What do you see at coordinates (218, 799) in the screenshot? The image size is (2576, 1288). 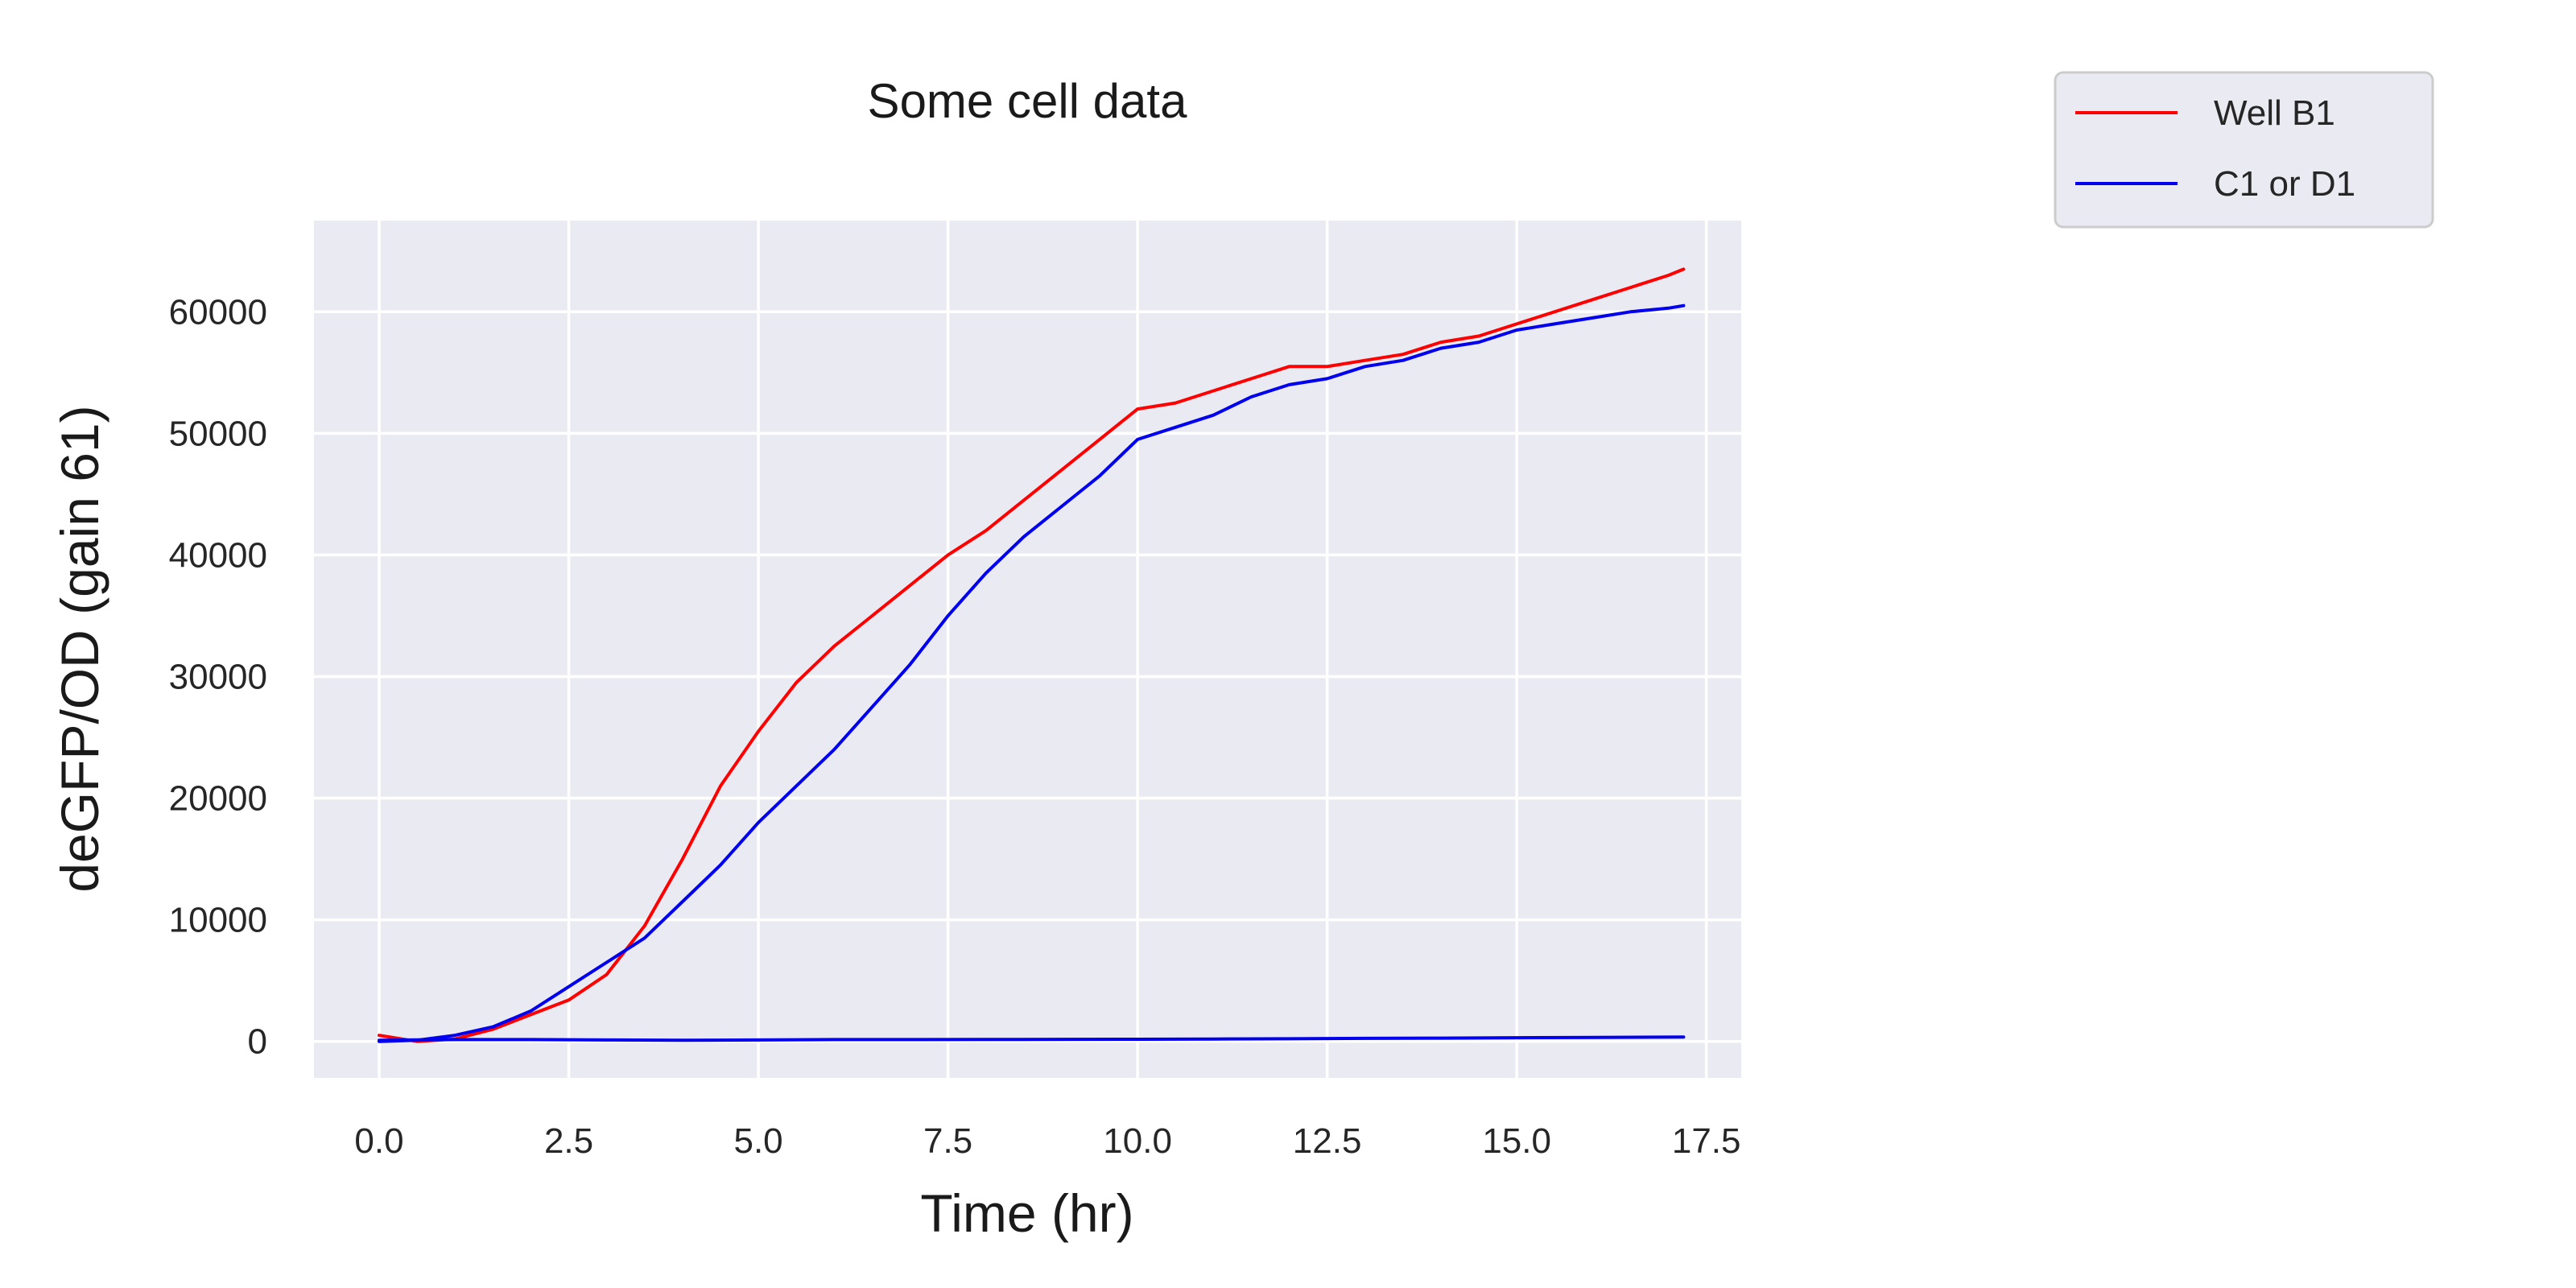 I see `y-tick-label: 20000` at bounding box center [218, 799].